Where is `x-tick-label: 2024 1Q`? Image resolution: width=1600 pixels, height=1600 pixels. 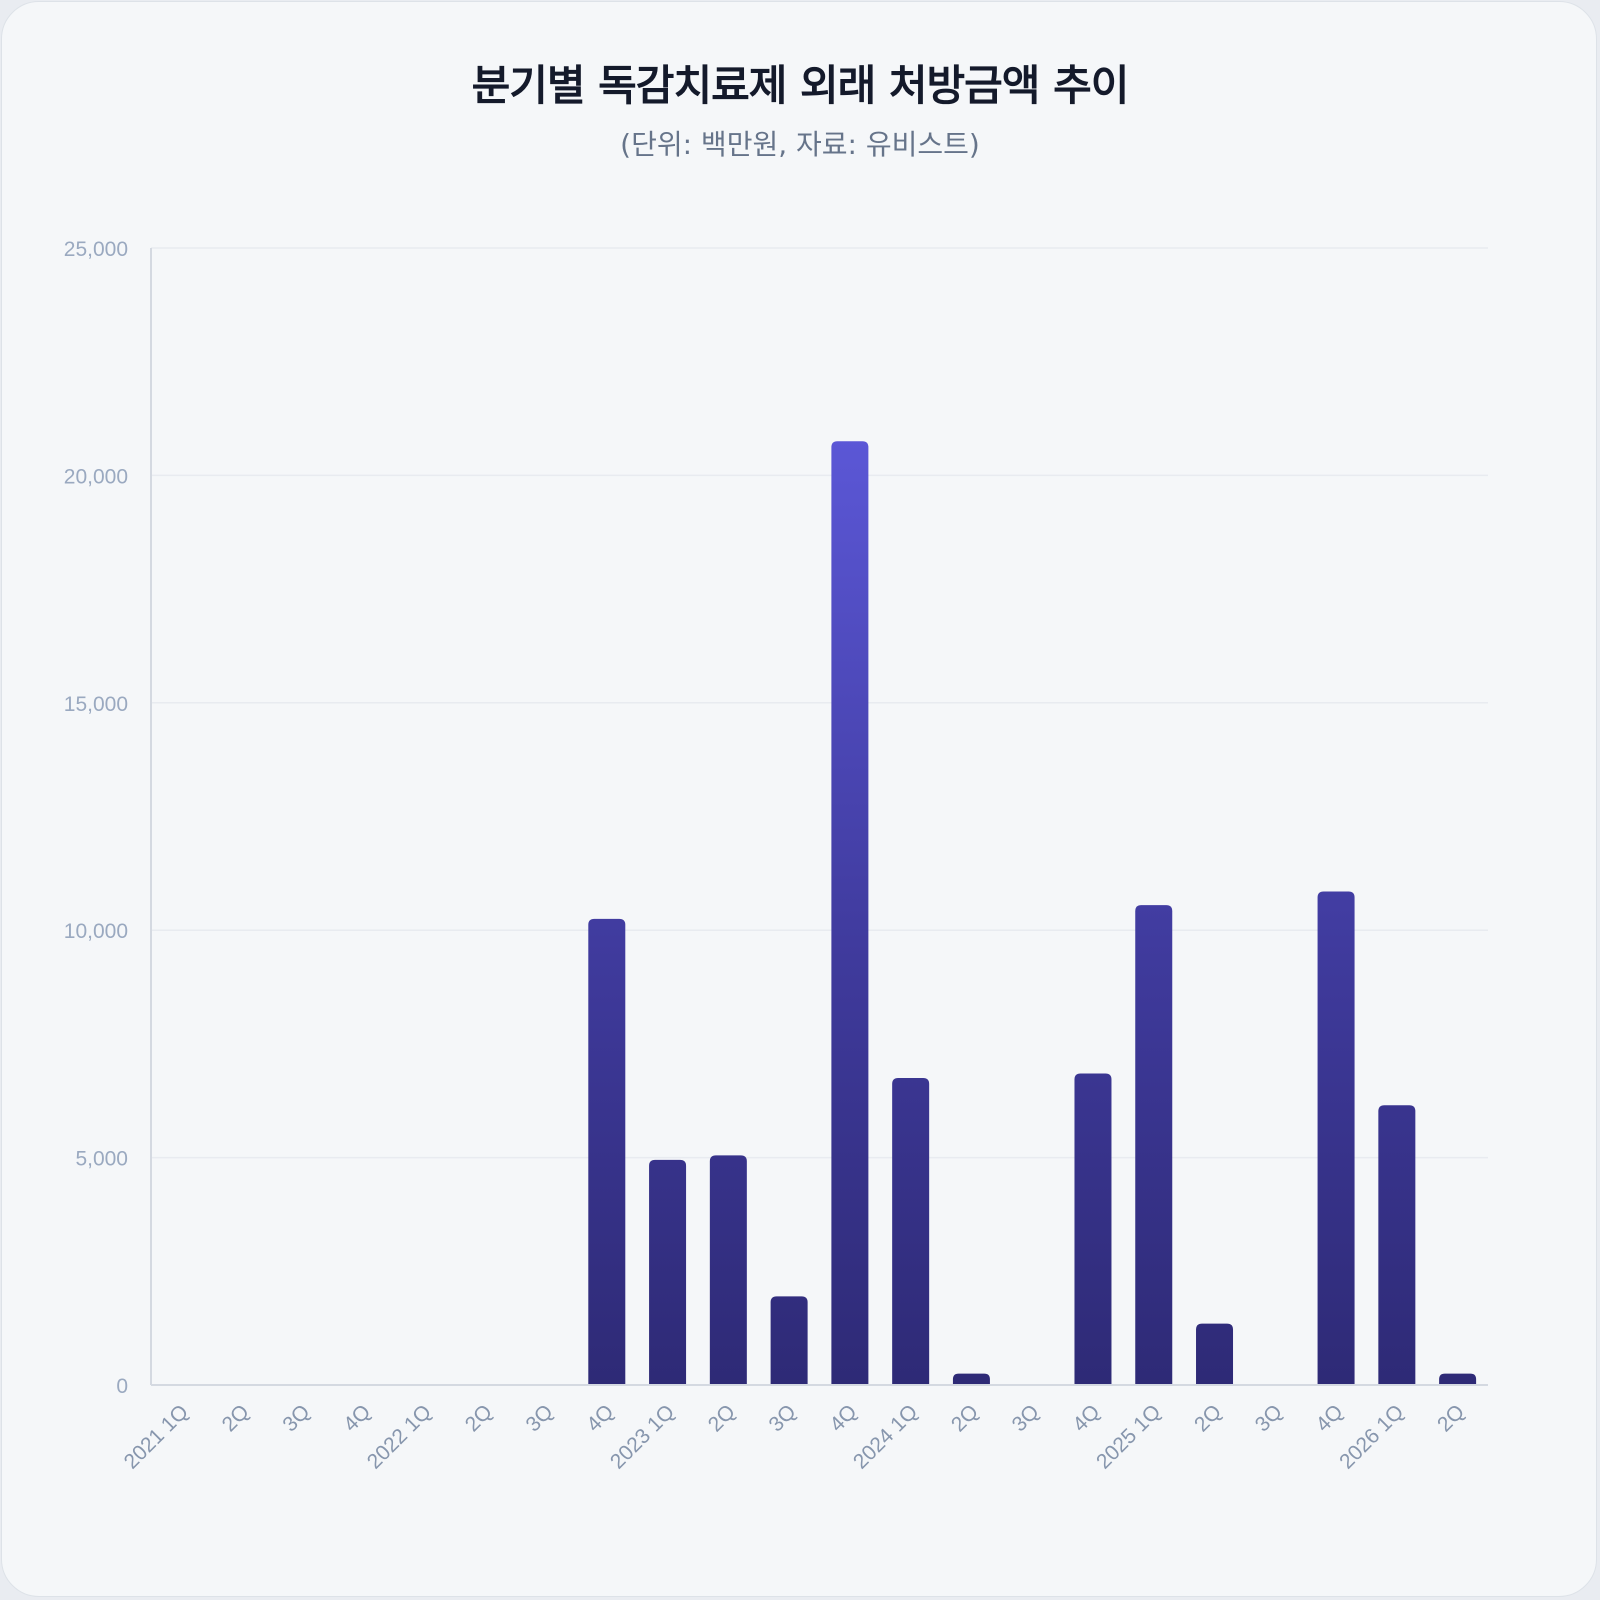 x-tick-label: 2024 1Q is located at coordinates (885, 1436).